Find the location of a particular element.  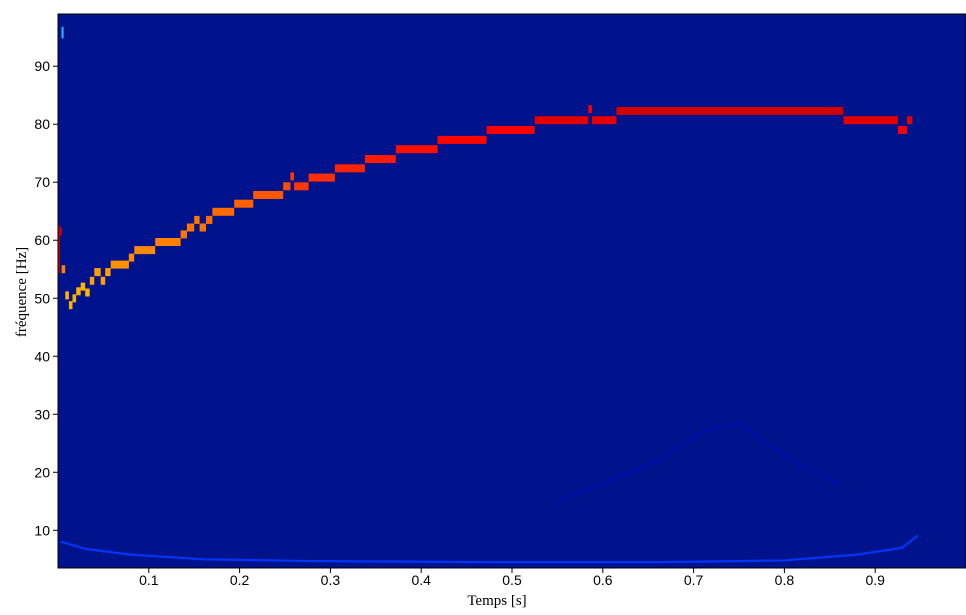

y-tick-label: 10 is located at coordinates (42, 530).